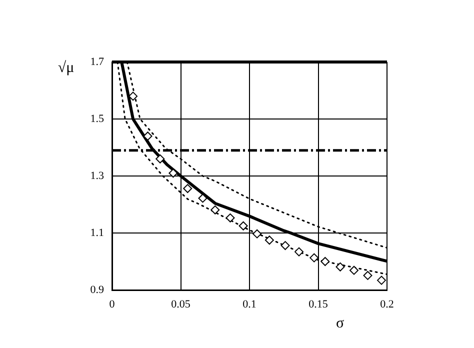 This screenshot has height=348, width=474. Describe the element at coordinates (97, 118) in the screenshot. I see `y-tick-label: 1.5` at that location.